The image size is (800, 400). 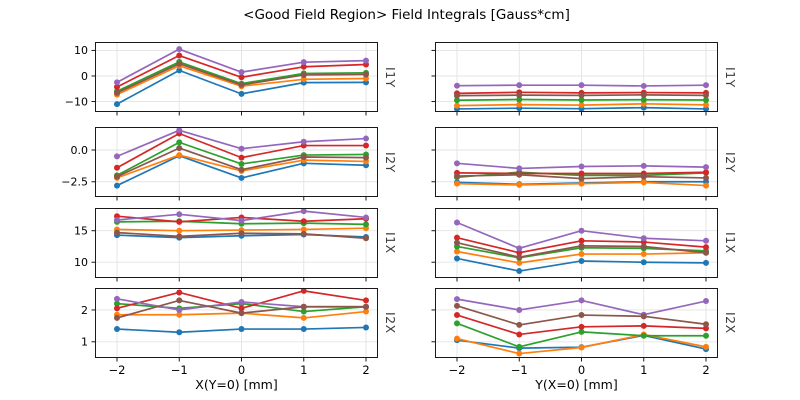 What do you see at coordinates (390, 162) in the screenshot?
I see `row-label-i2y-left: I2Y` at bounding box center [390, 162].